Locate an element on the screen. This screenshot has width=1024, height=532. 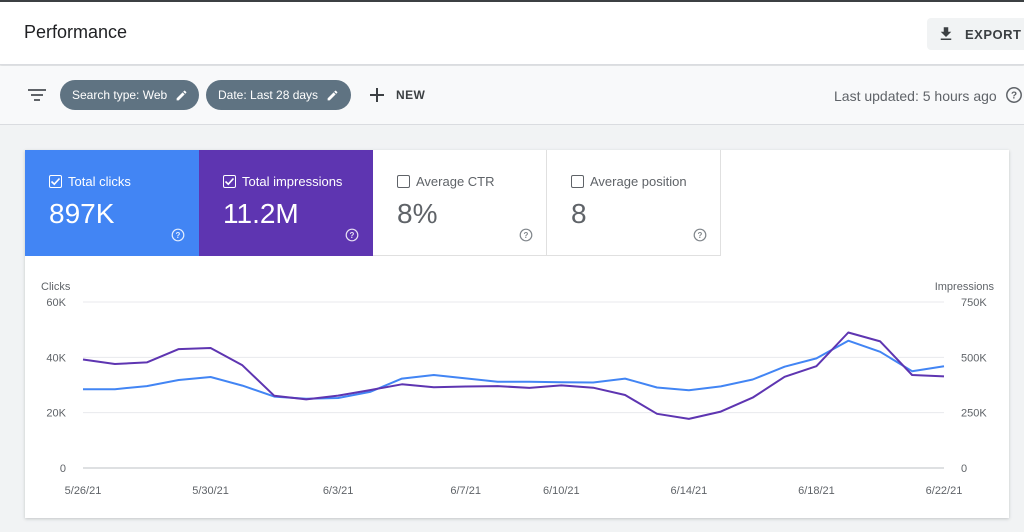
left-tick-label: 40K is located at coordinates (56, 358).